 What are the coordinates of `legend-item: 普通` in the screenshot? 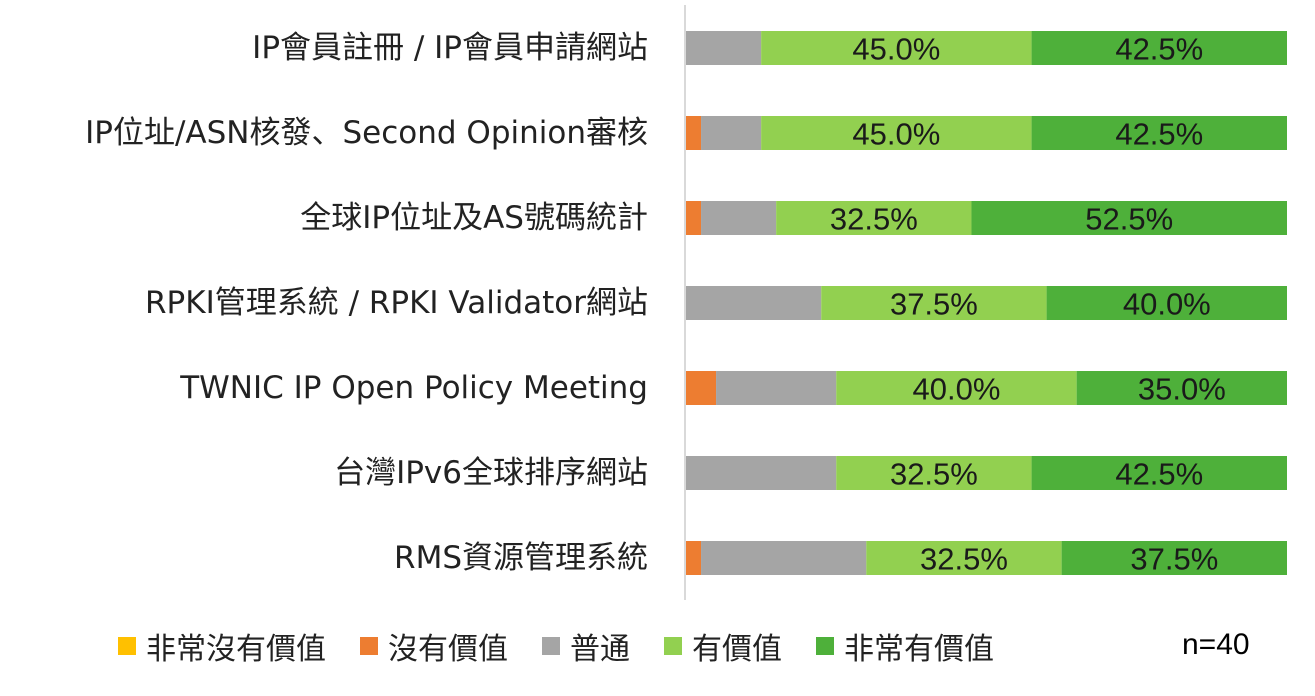 It's located at (586, 646).